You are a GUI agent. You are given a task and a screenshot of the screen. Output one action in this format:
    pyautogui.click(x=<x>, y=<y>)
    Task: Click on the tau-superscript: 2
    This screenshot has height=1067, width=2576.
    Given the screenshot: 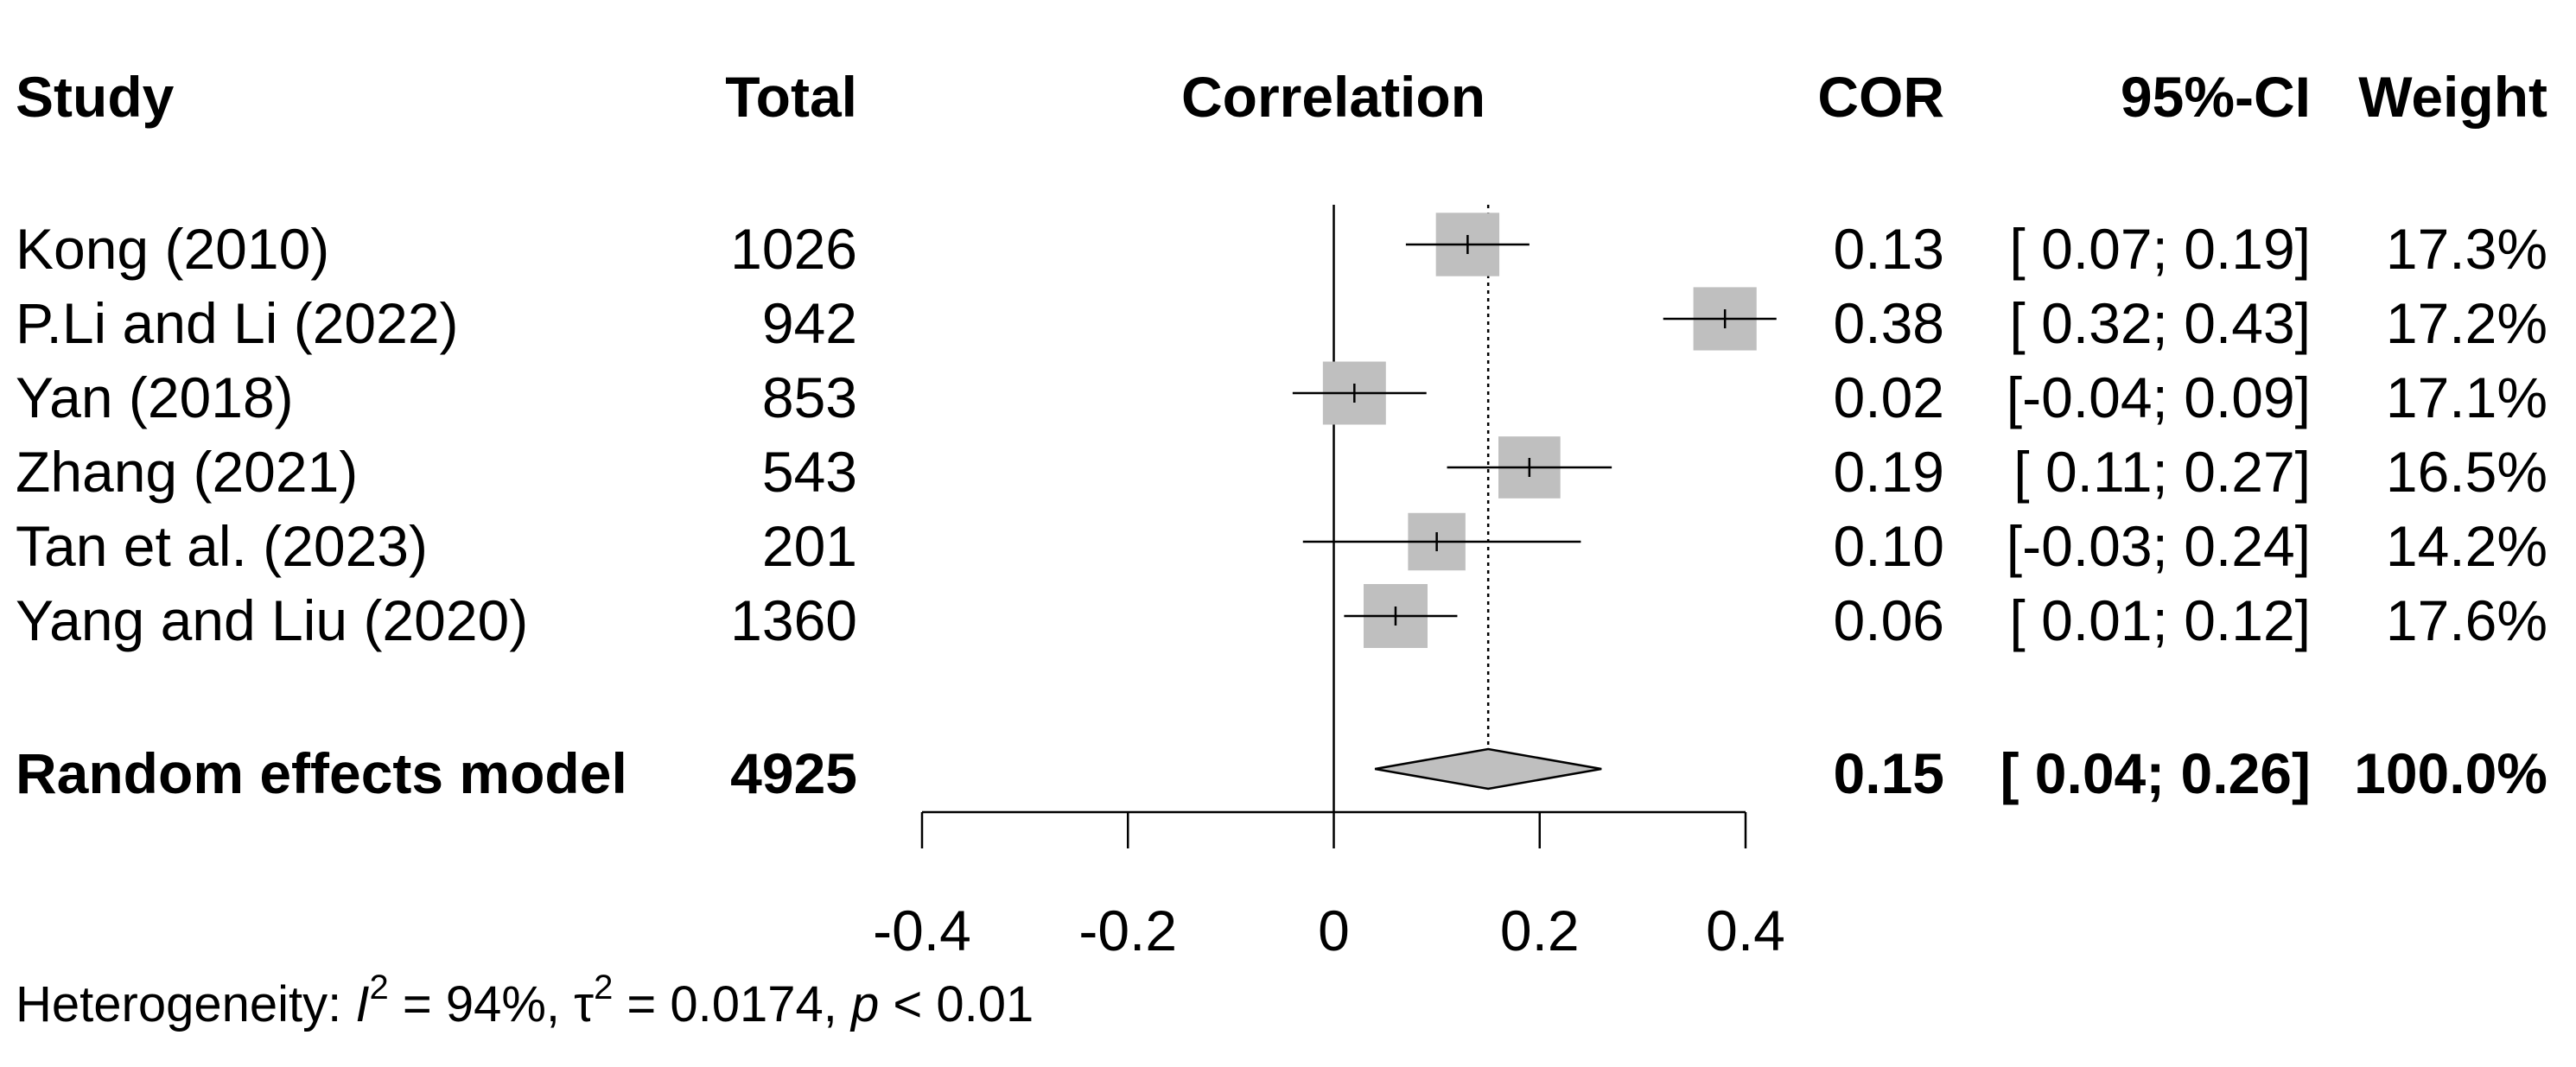 What is the action you would take?
    pyautogui.click(x=603, y=988)
    